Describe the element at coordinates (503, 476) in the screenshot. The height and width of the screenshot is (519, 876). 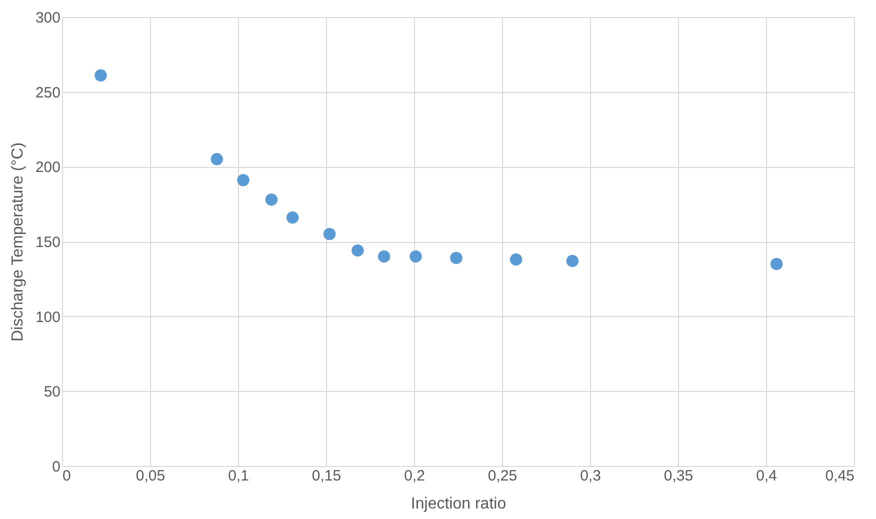
I see `x-tick-label: 0,25` at that location.